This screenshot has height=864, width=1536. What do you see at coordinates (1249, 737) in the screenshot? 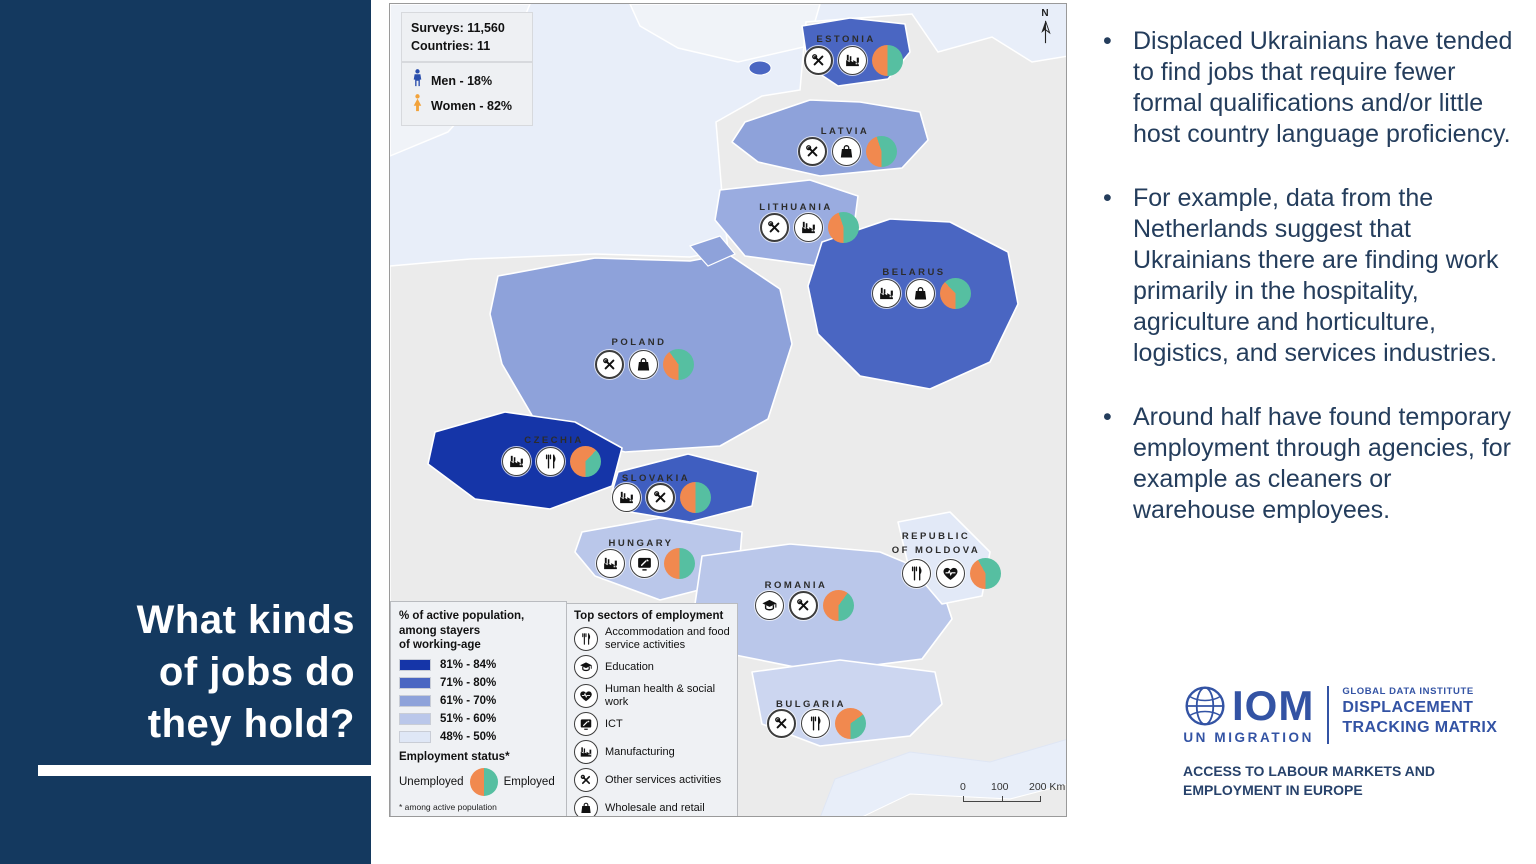
I see `iom-subtitle: UN MIGRATION` at bounding box center [1249, 737].